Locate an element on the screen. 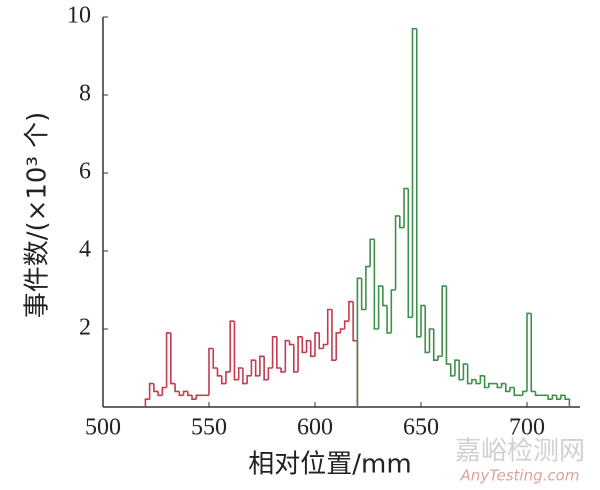  y-tick-label: 4 is located at coordinates (85, 250).